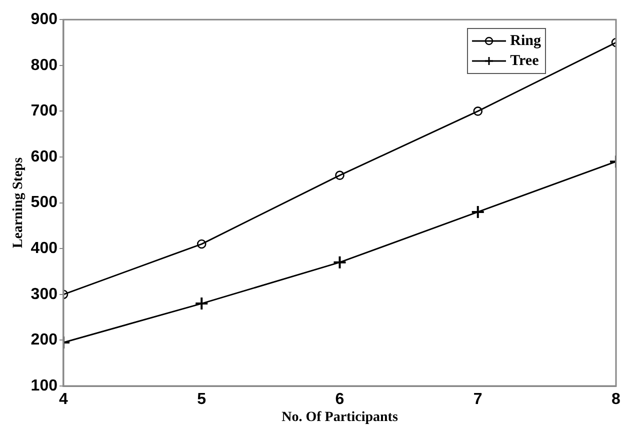  Describe the element at coordinates (44, 111) in the screenshot. I see `y-tick-label: 700` at that location.